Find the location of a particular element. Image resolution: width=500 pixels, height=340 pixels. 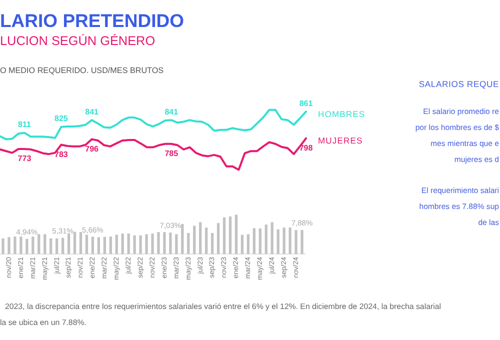

data-label: 861 is located at coordinates (306, 103).